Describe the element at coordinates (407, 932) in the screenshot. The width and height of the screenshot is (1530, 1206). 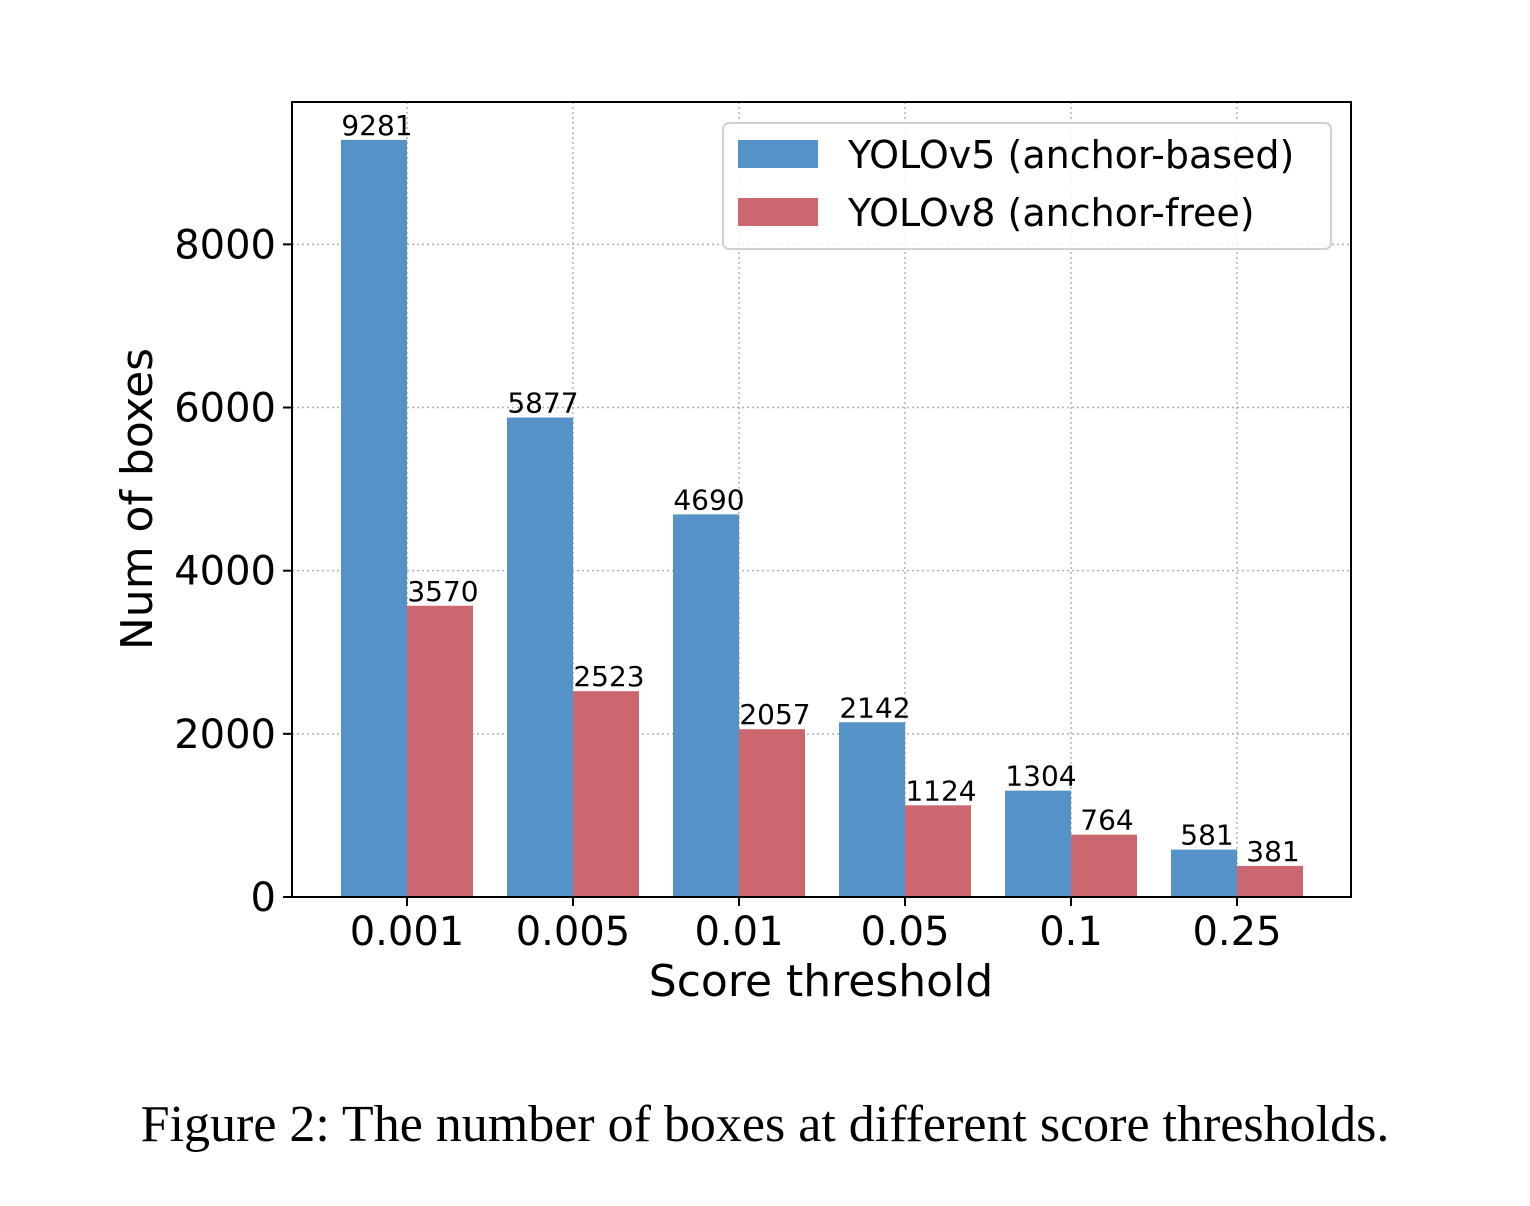
I see `x-tick-label: 0.001` at that location.